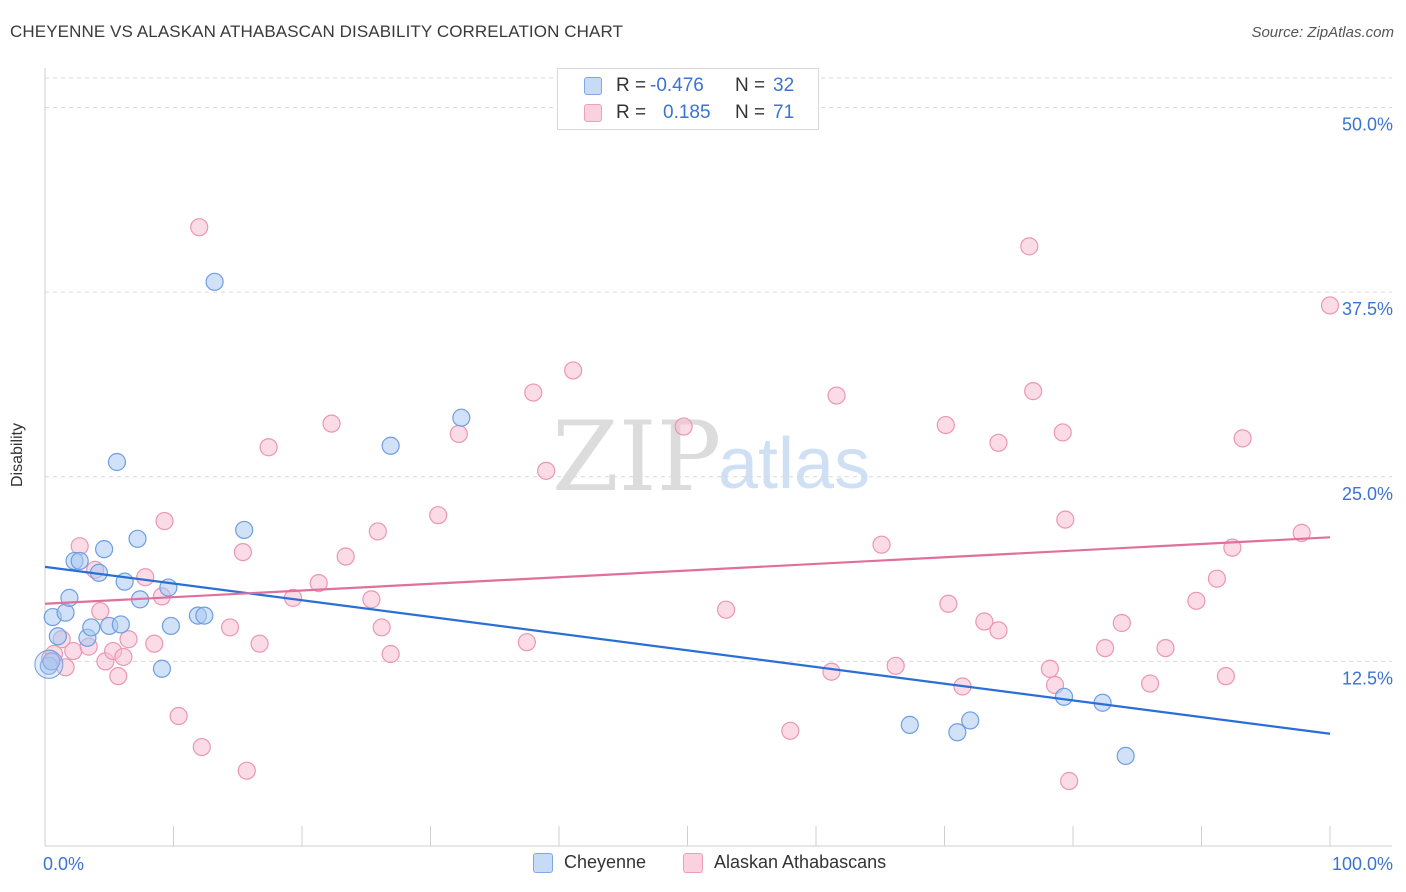 The image size is (1406, 892). What do you see at coordinates (677, 85) in the screenshot?
I see `stats-r-value: -0.476` at bounding box center [677, 85].